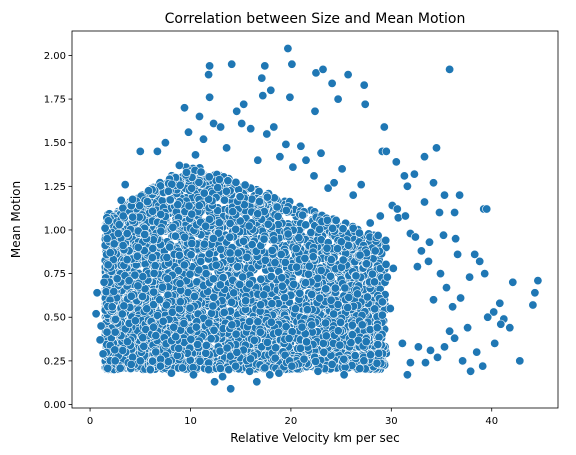 The height and width of the screenshot is (455, 576). I want to click on y-tick-label: 0.75, so click(55, 274).